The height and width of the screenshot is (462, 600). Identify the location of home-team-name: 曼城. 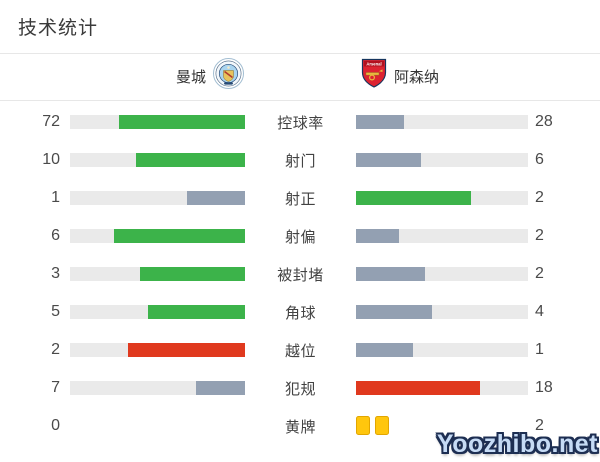
(190, 77).